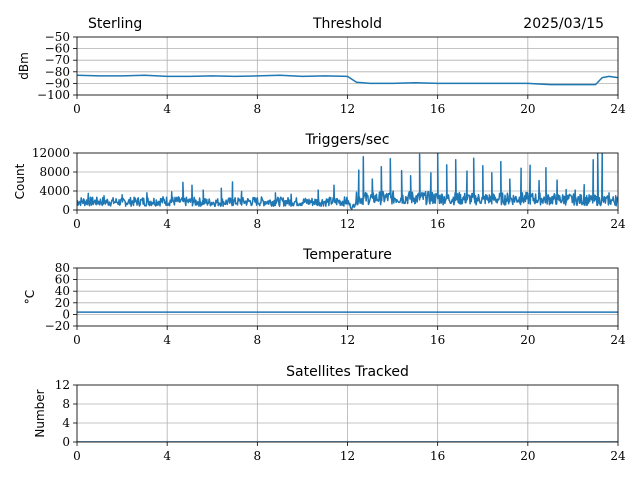  What do you see at coordinates (527, 340) in the screenshot?
I see `temperature-xtick-label-5: 20` at bounding box center [527, 340].